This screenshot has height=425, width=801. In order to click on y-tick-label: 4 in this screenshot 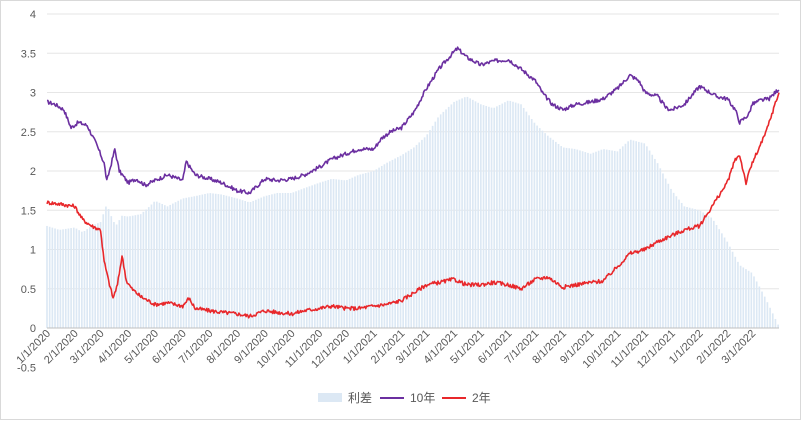, I will do `click(33, 15)`.